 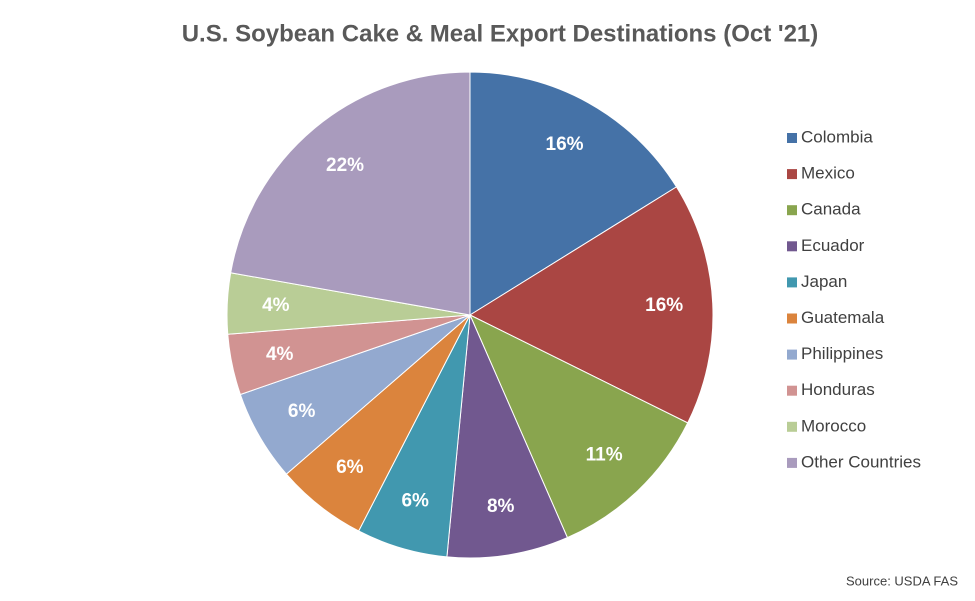 I want to click on slice-label: 8%, so click(x=501, y=506).